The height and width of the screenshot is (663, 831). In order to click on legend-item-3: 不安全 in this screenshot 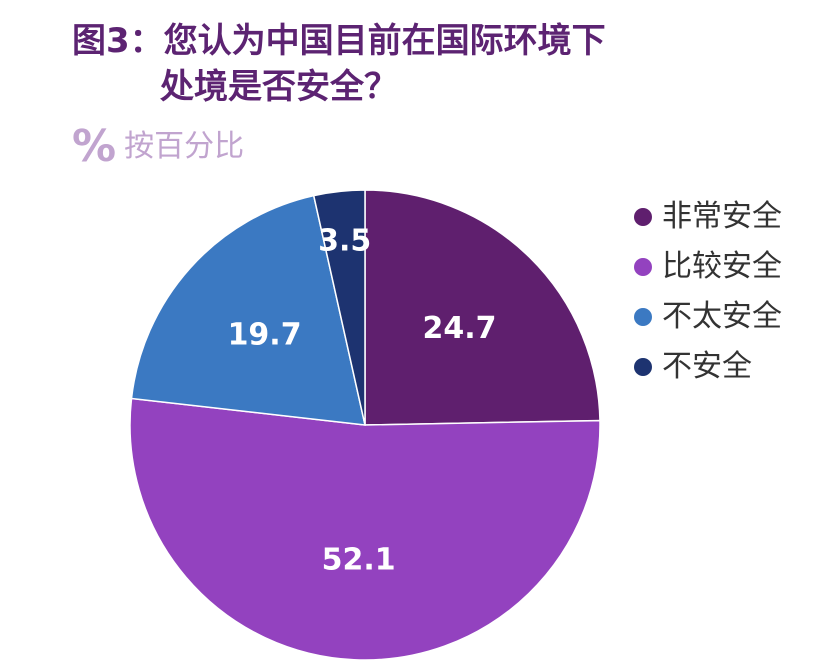, I will do `click(708, 367)`.